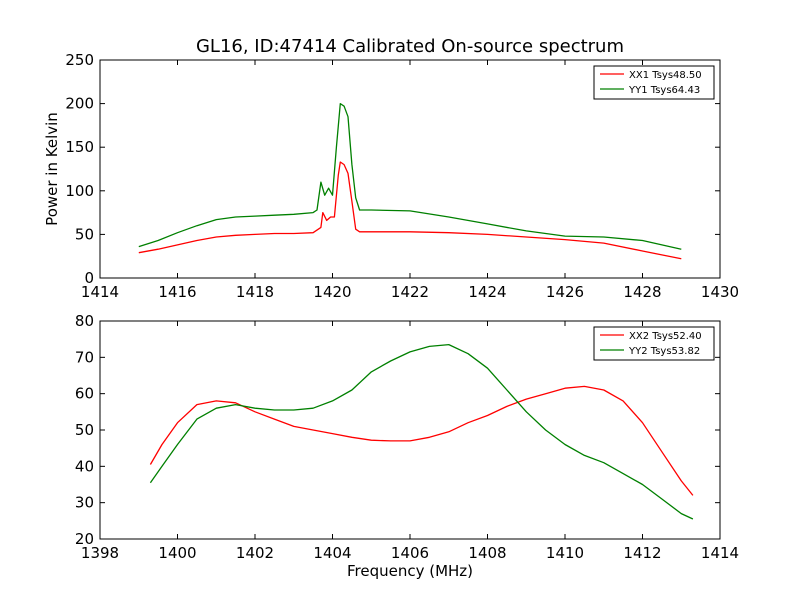 The height and width of the screenshot is (600, 800). Describe the element at coordinates (421, 440) in the screenshot. I see `series-line-xx2` at that location.